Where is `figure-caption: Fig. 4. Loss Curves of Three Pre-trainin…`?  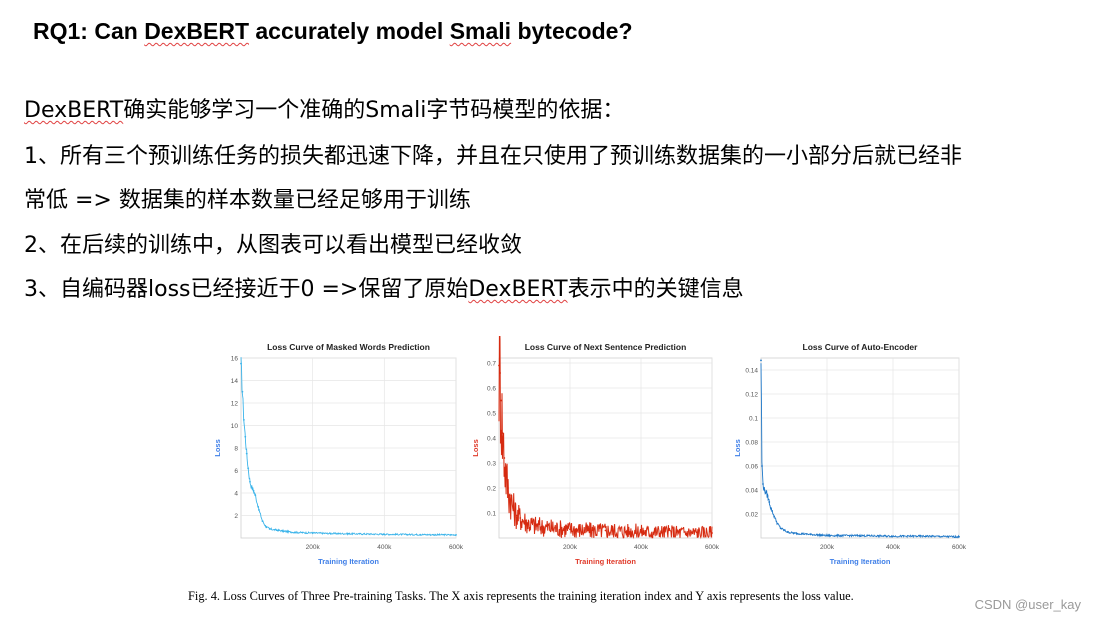
figure-caption: Fig. 4. Loss Curves of Three Pre-trainin… is located at coordinates (521, 596).